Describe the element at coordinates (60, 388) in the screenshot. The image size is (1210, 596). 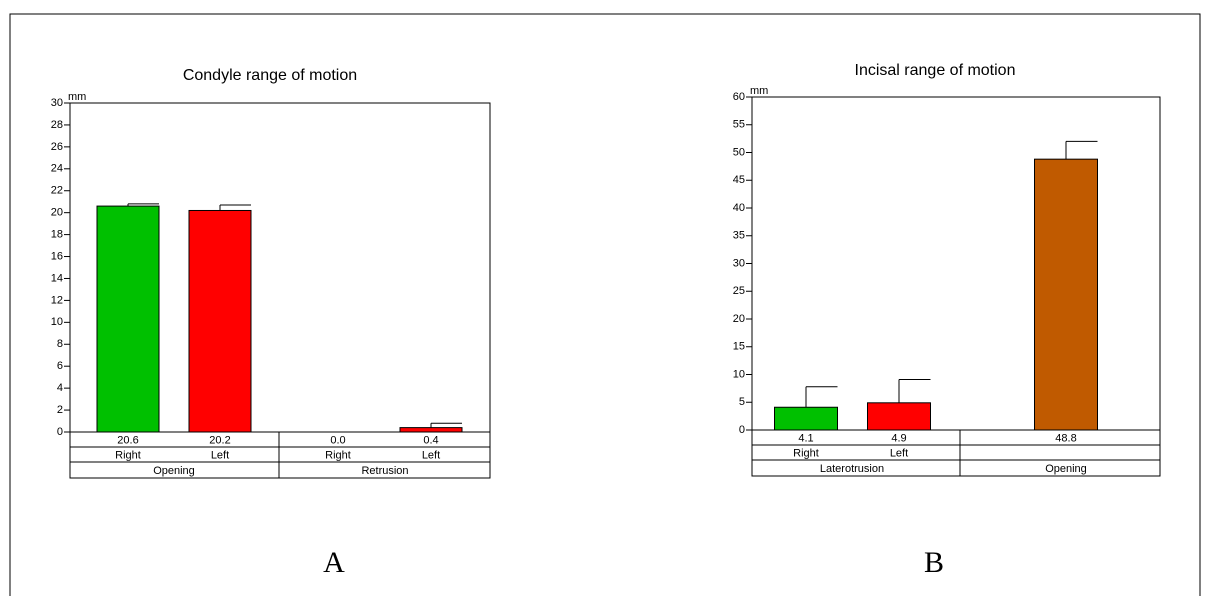
I see `y-tick-label: 4` at that location.